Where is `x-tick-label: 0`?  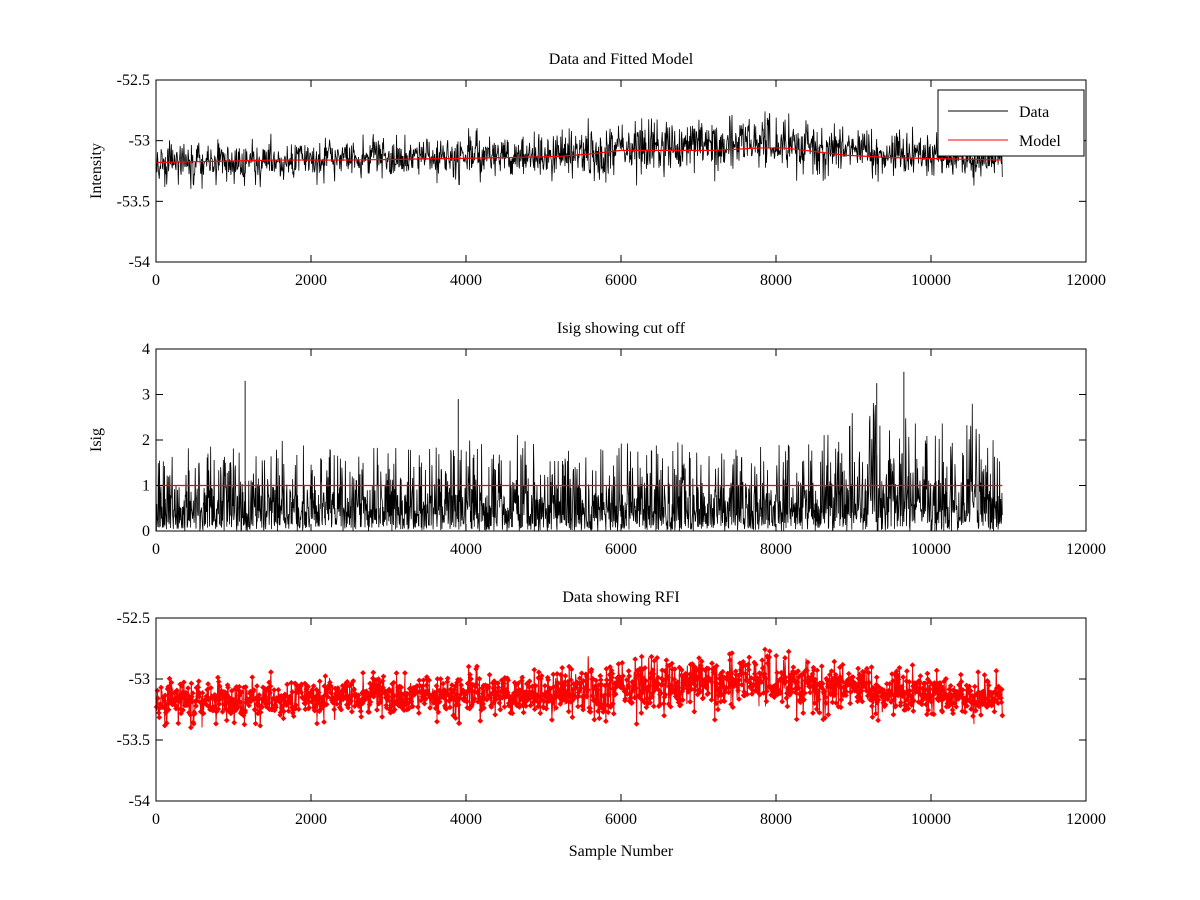 x-tick-label: 0 is located at coordinates (156, 819).